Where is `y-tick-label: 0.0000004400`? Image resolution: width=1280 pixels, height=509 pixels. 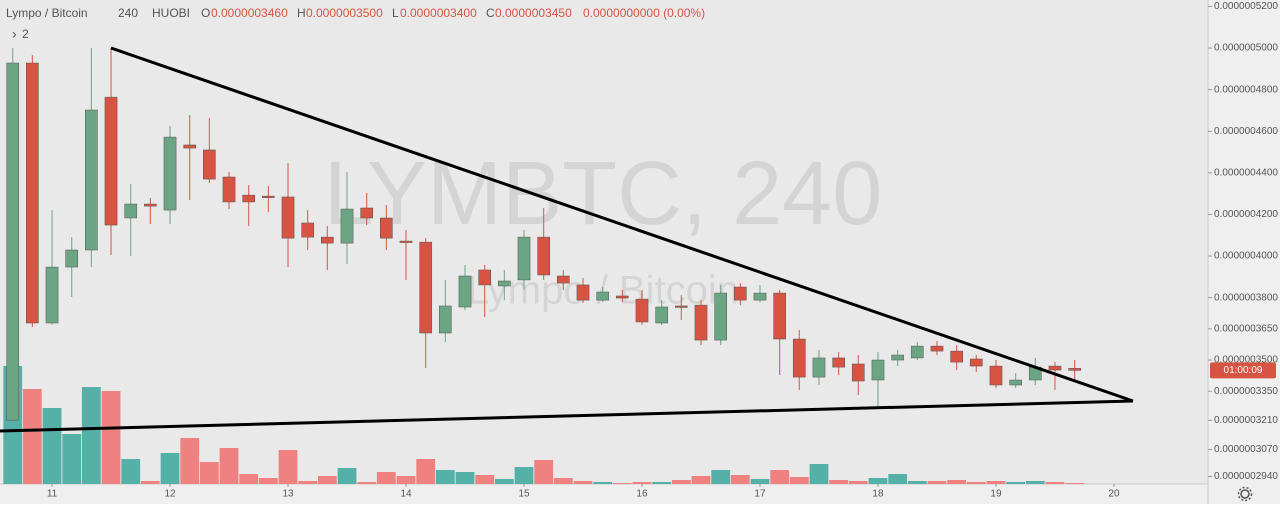
y-tick-label: 0.0000004400 is located at coordinates (1246, 172).